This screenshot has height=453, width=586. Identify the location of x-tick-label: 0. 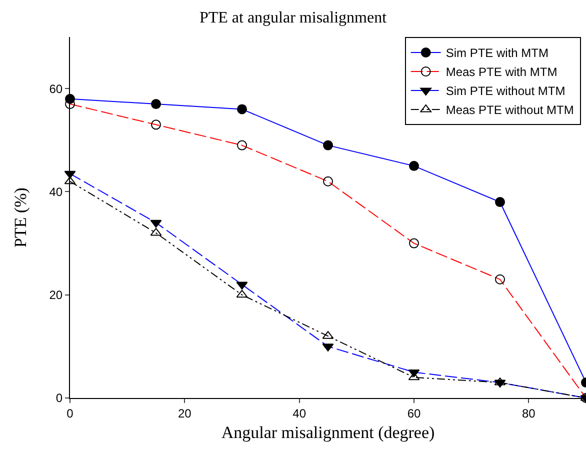
(70, 413).